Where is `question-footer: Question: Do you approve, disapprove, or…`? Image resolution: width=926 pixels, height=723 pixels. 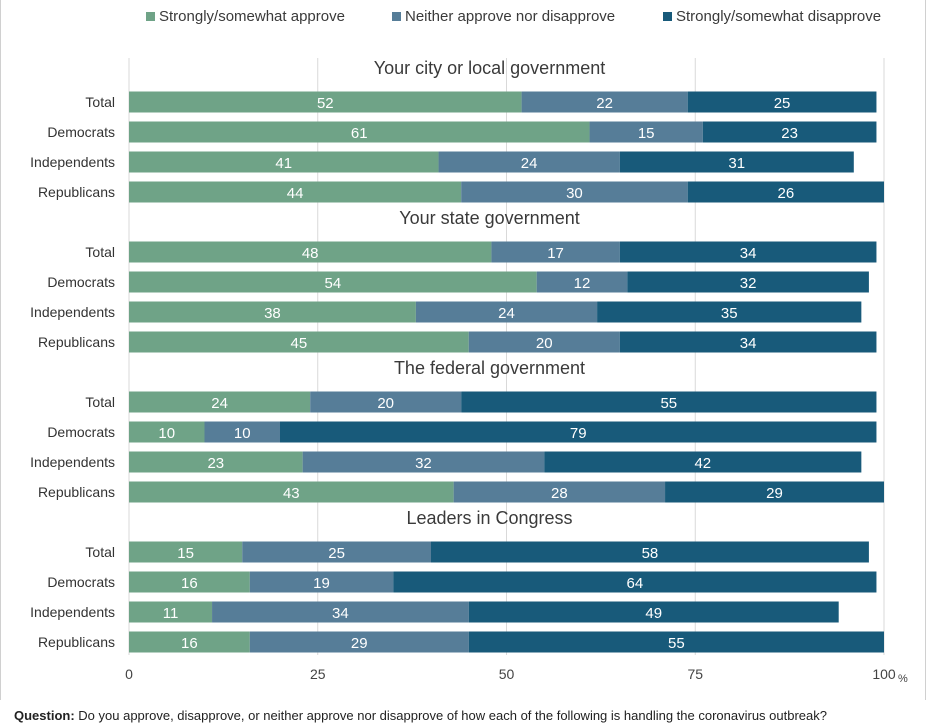 question-footer: Question: Do you approve, disapprove, or… is located at coordinates (469, 715).